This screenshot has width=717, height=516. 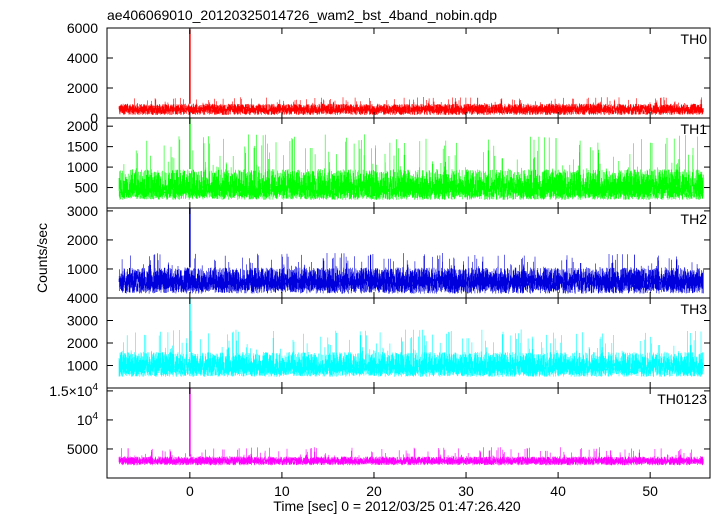 What do you see at coordinates (82, 147) in the screenshot?
I see `y-tick-label: 1500` at bounding box center [82, 147].